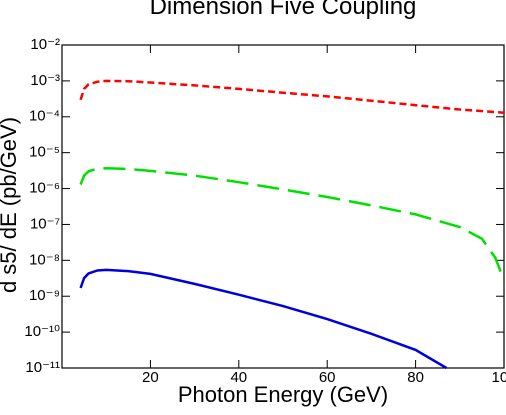  Describe the element at coordinates (283, 394) in the screenshot. I see `x-axis-label: Photon Energy (GeV)` at that location.